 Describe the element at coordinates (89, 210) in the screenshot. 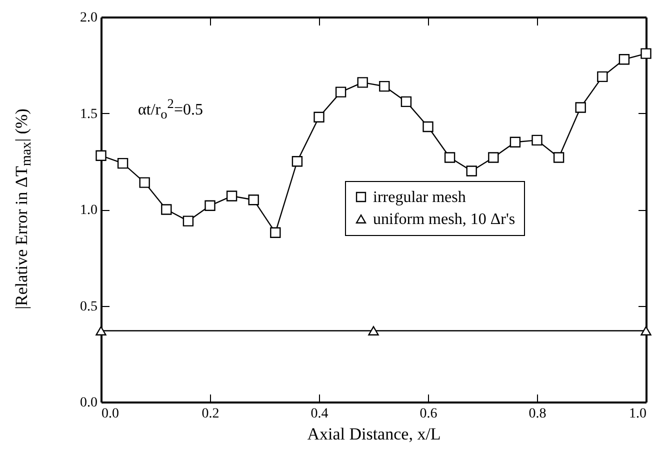

I see `y-tick-label: 1.0` at that location.